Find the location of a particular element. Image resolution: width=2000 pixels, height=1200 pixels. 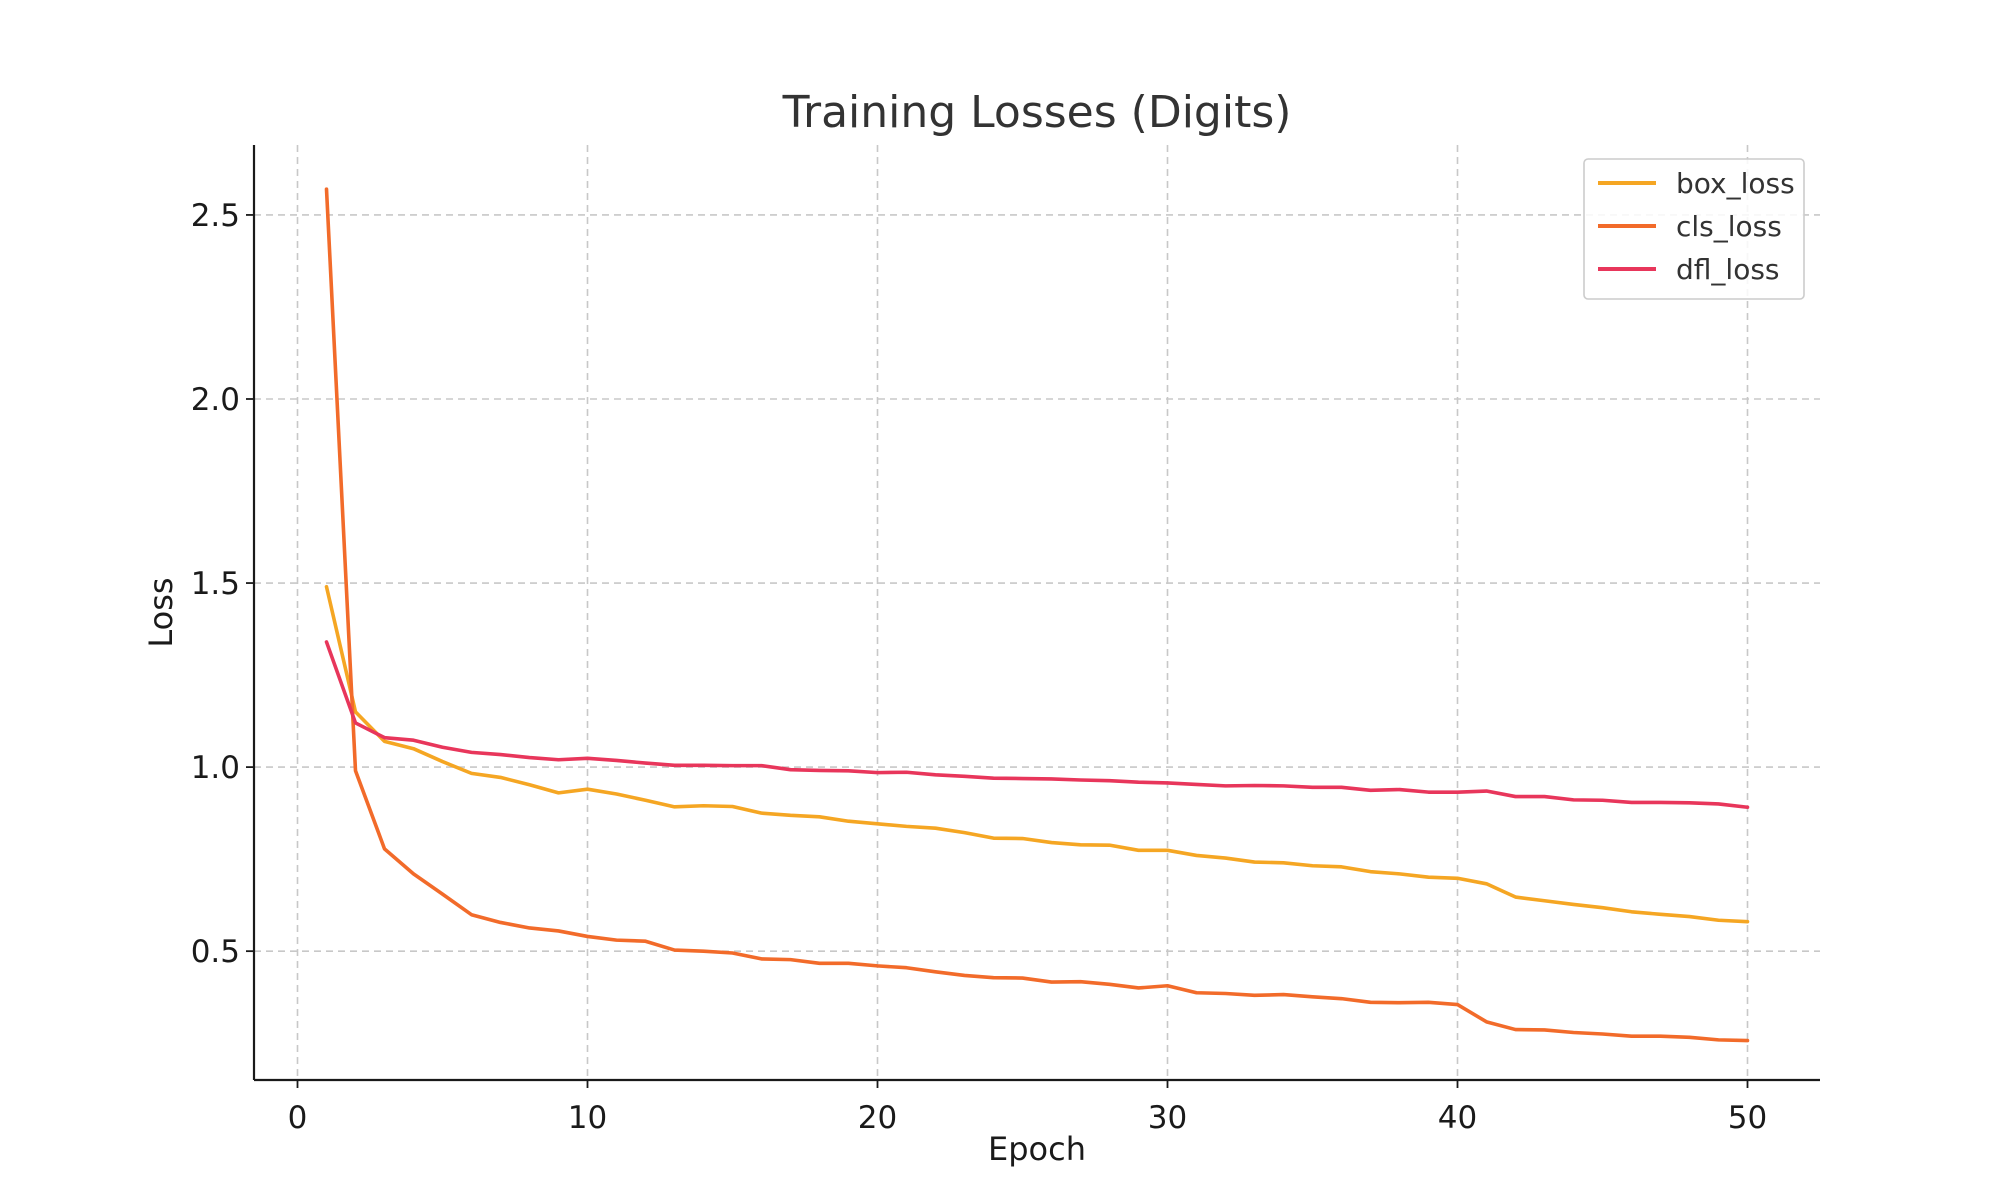

y-tick-label: 2.0 is located at coordinates (215, 400).